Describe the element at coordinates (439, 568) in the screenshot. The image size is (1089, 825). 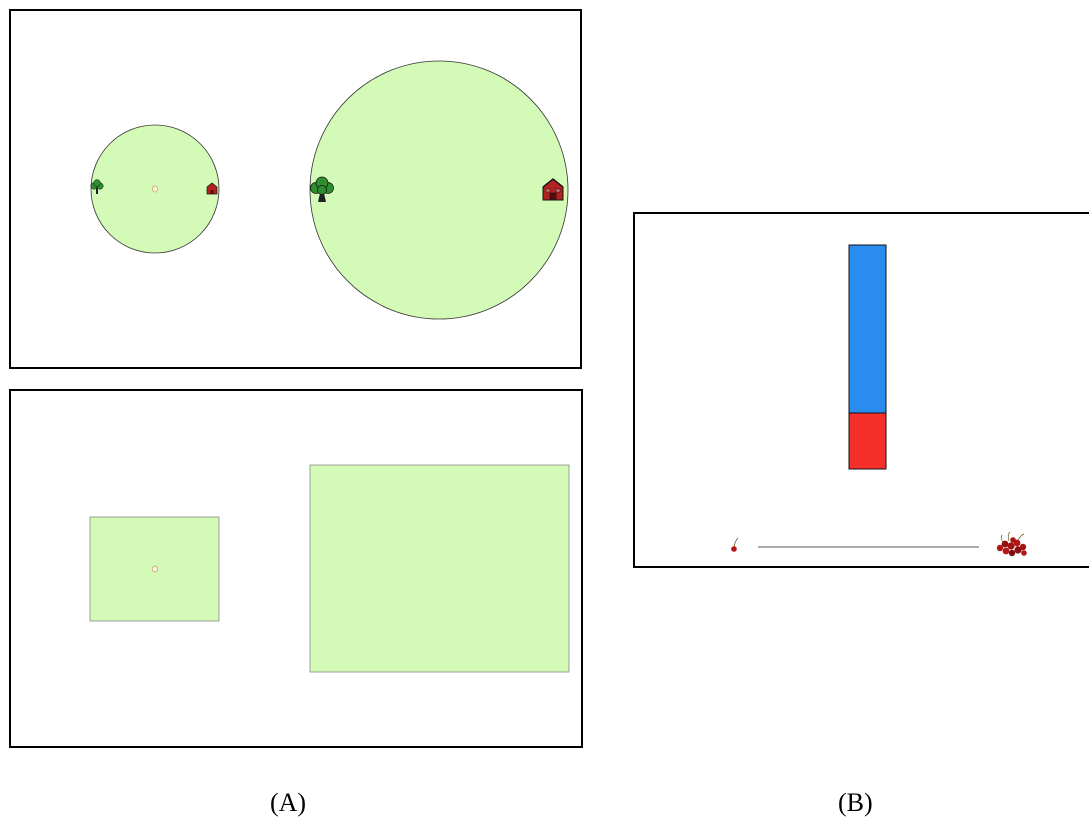
I see `large-rect-field` at that location.